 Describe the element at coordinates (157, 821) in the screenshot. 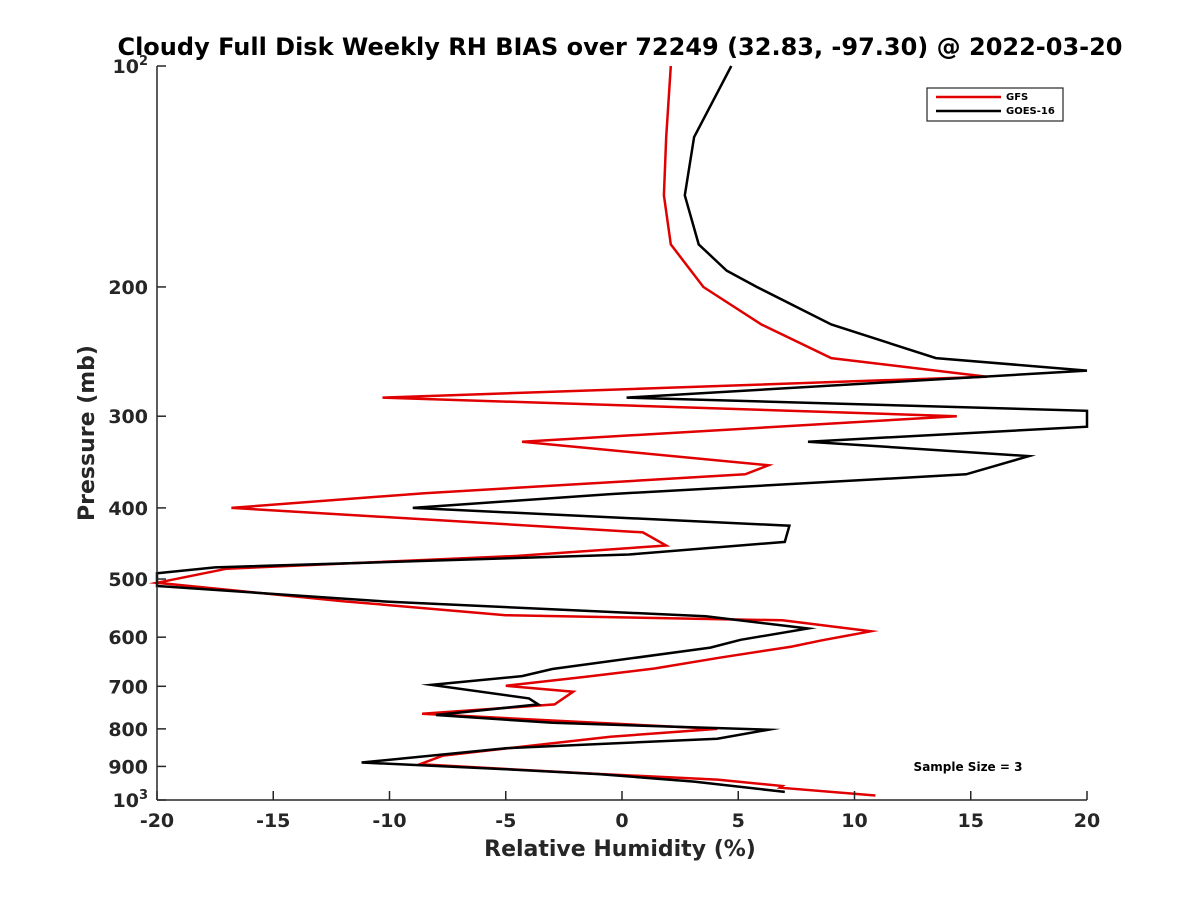

I see `x-tick-label: -20` at that location.